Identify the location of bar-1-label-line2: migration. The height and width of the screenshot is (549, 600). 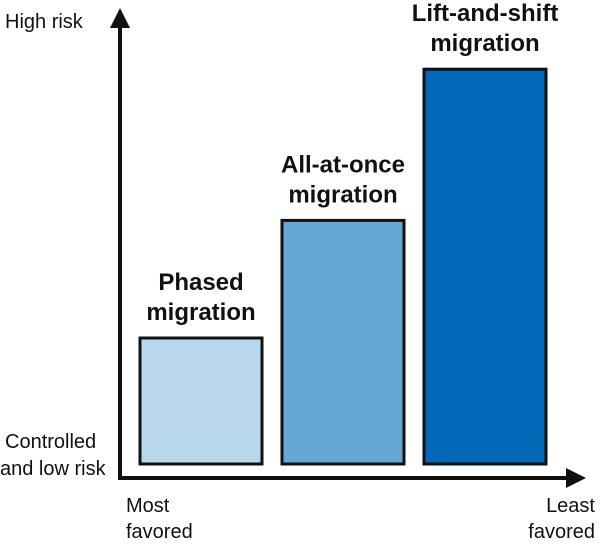
(200, 312).